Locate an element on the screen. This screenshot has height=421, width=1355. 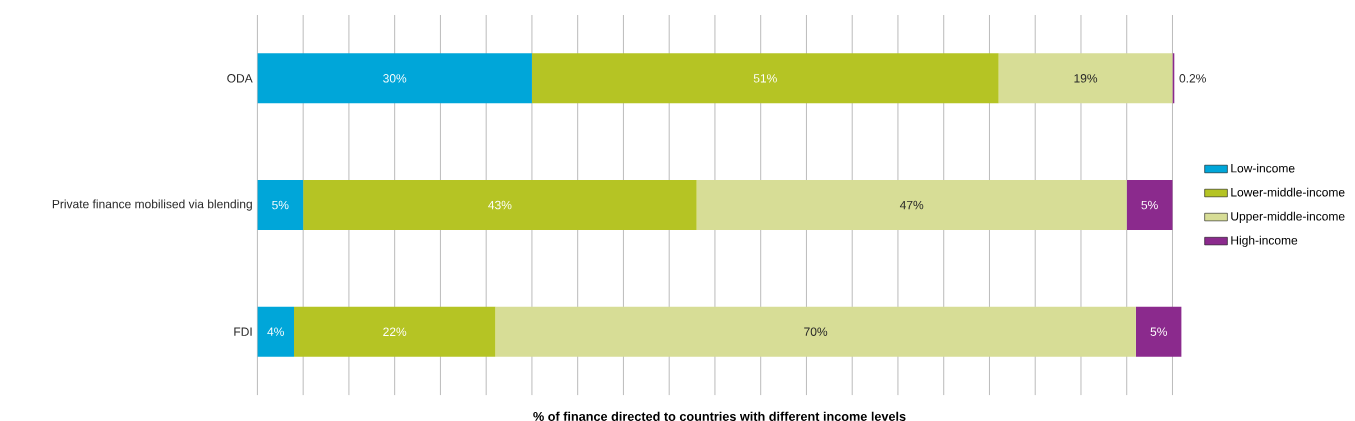
data-label: 47% is located at coordinates (911, 205).